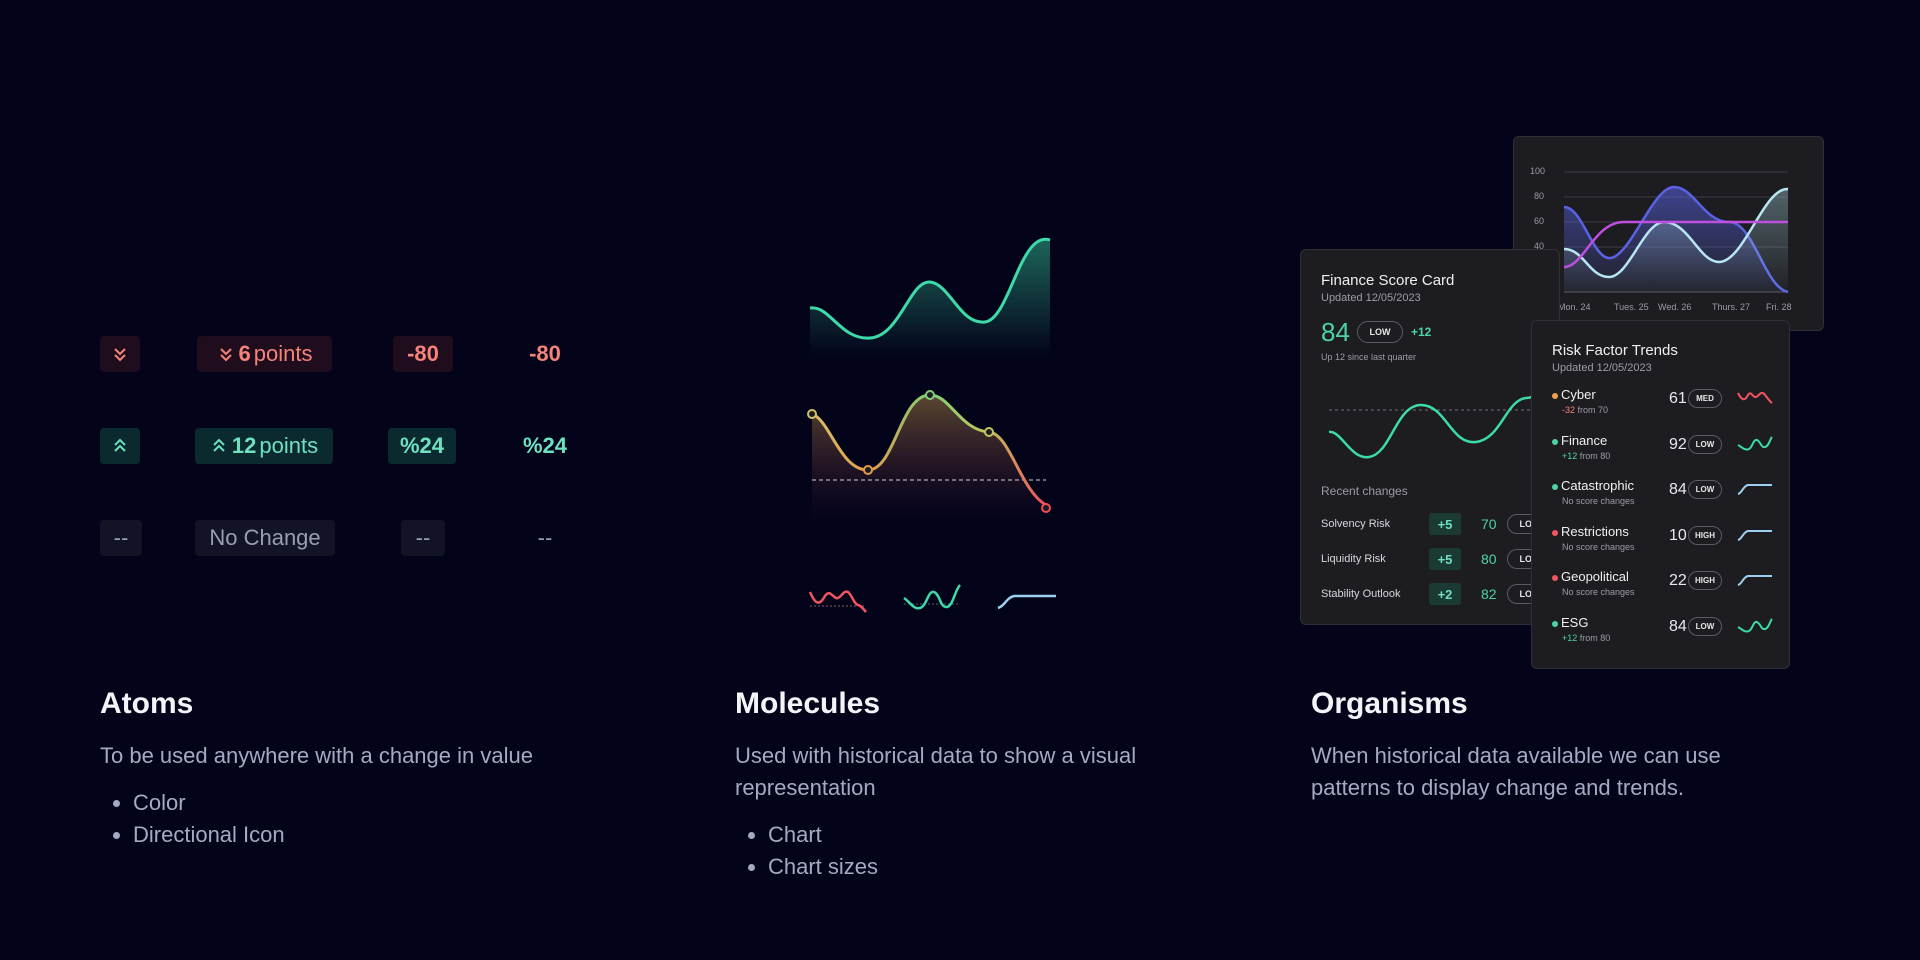 The height and width of the screenshot is (960, 1920). Describe the element at coordinates (1489, 559) in the screenshot. I see `recent-change-score: 80` at that location.